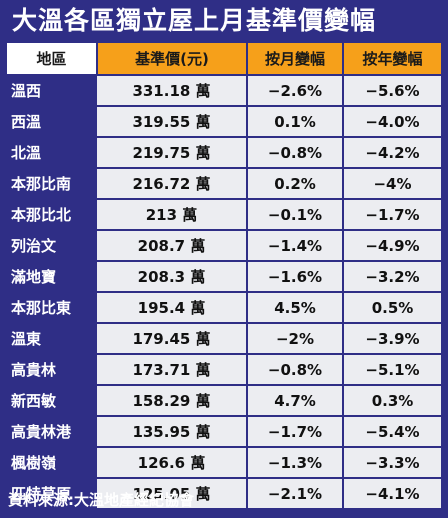 The width and height of the screenshot is (448, 518). I want to click on source-note: 資料來源:大溫地產經紀協會, so click(101, 500).